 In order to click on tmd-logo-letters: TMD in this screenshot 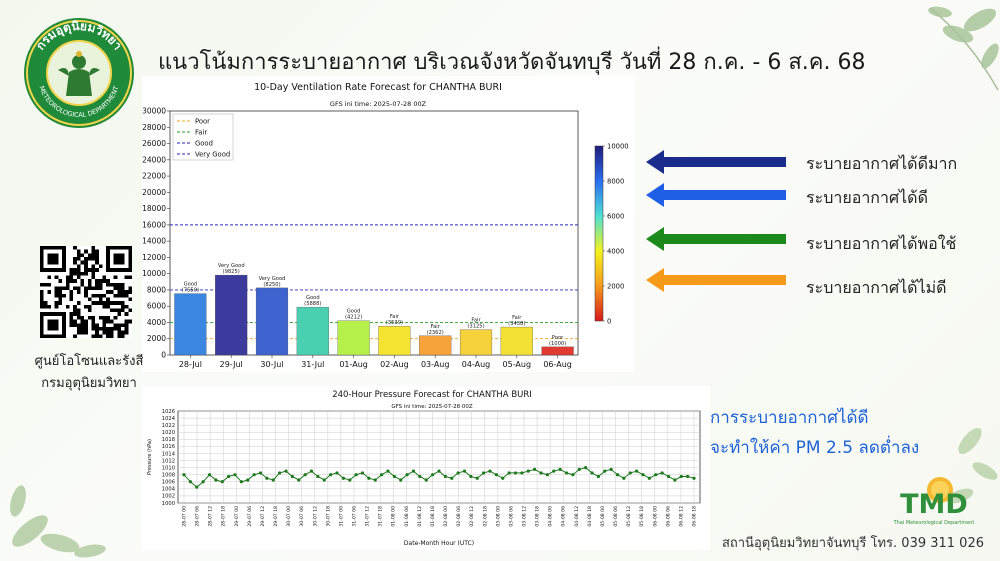, I will do `click(934, 504)`.